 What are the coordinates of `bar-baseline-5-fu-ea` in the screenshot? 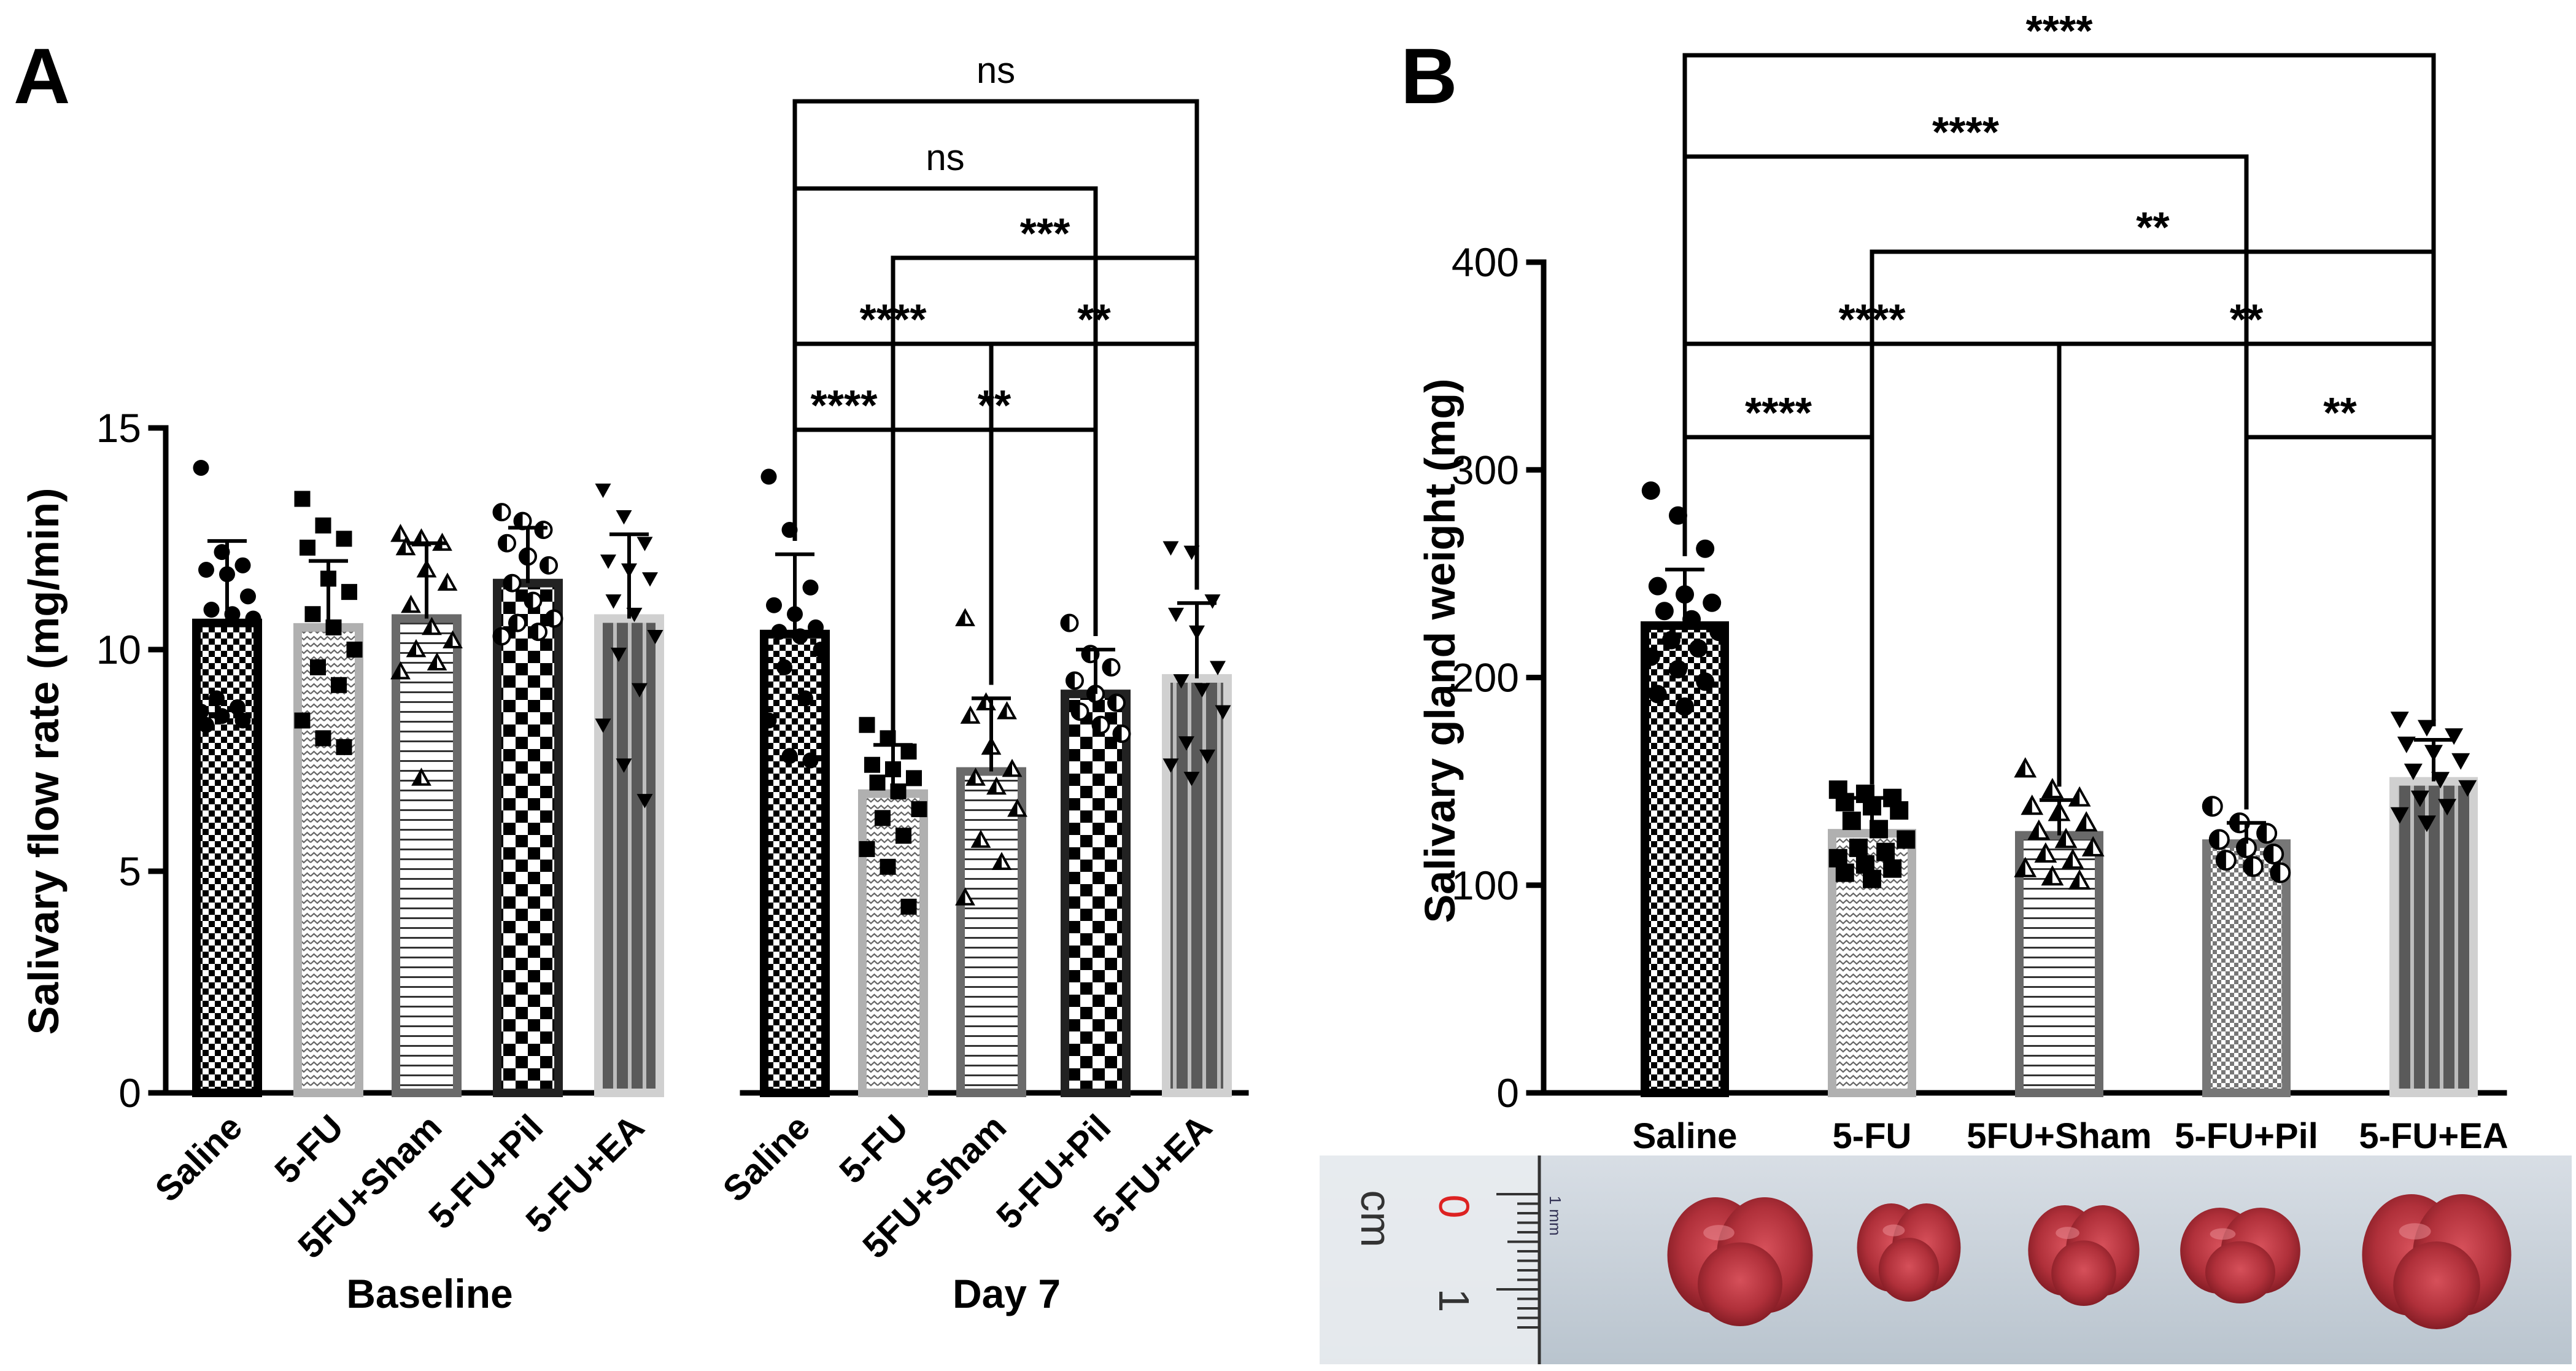 It's located at (629, 855).